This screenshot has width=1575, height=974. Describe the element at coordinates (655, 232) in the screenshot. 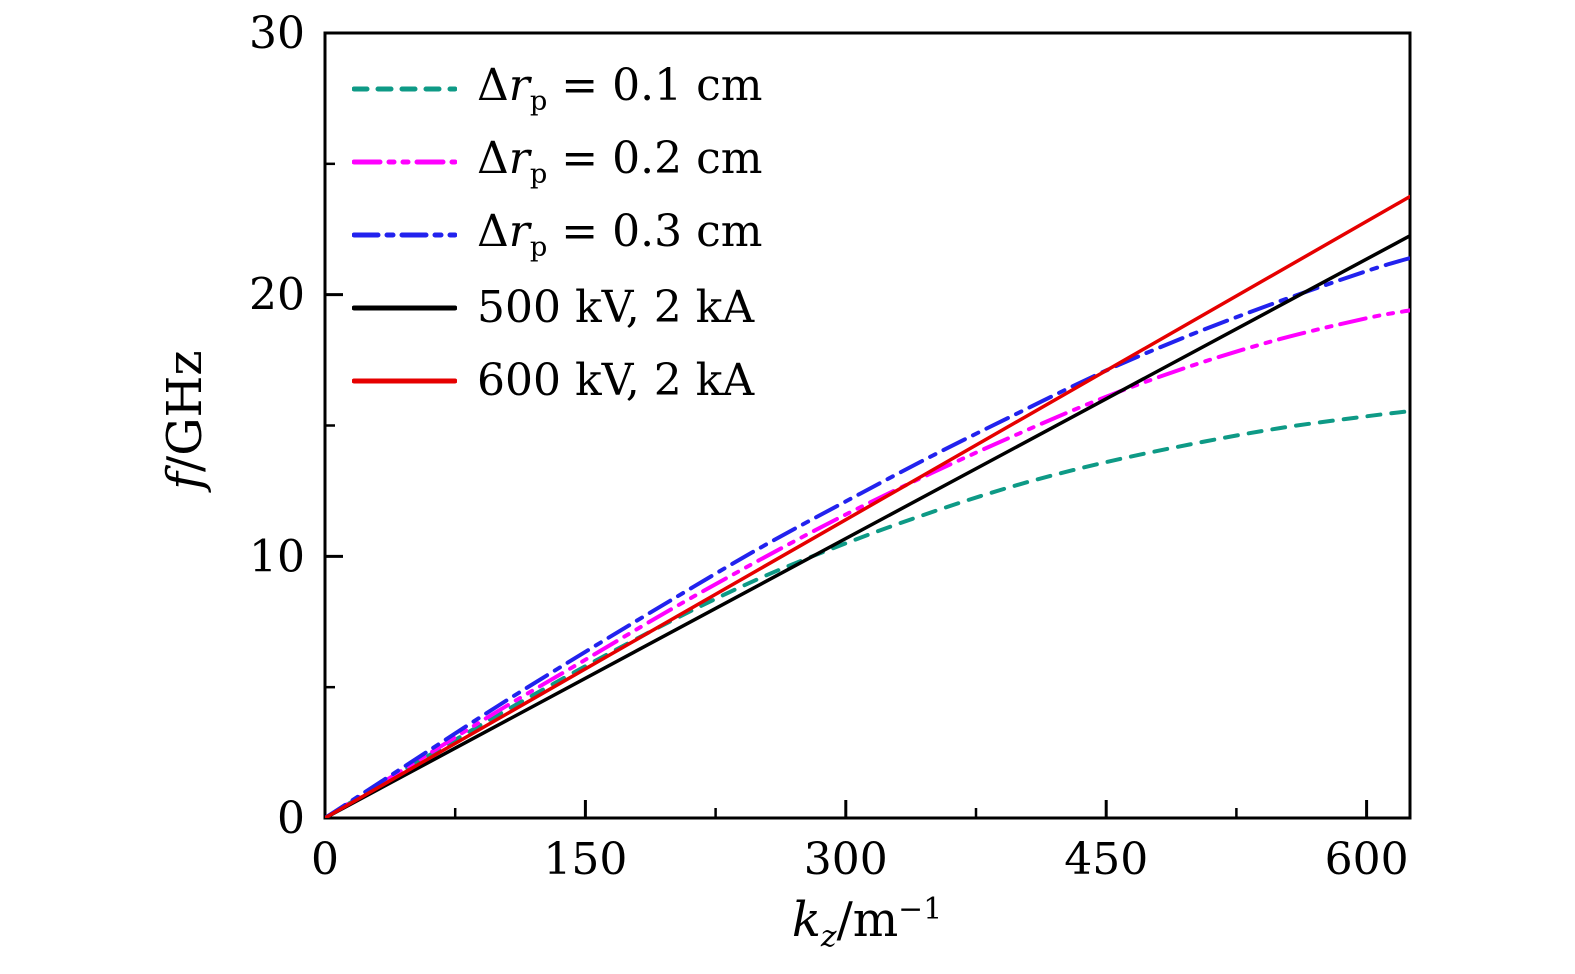

I see `label-segment: = 0.3 cm` at that location.